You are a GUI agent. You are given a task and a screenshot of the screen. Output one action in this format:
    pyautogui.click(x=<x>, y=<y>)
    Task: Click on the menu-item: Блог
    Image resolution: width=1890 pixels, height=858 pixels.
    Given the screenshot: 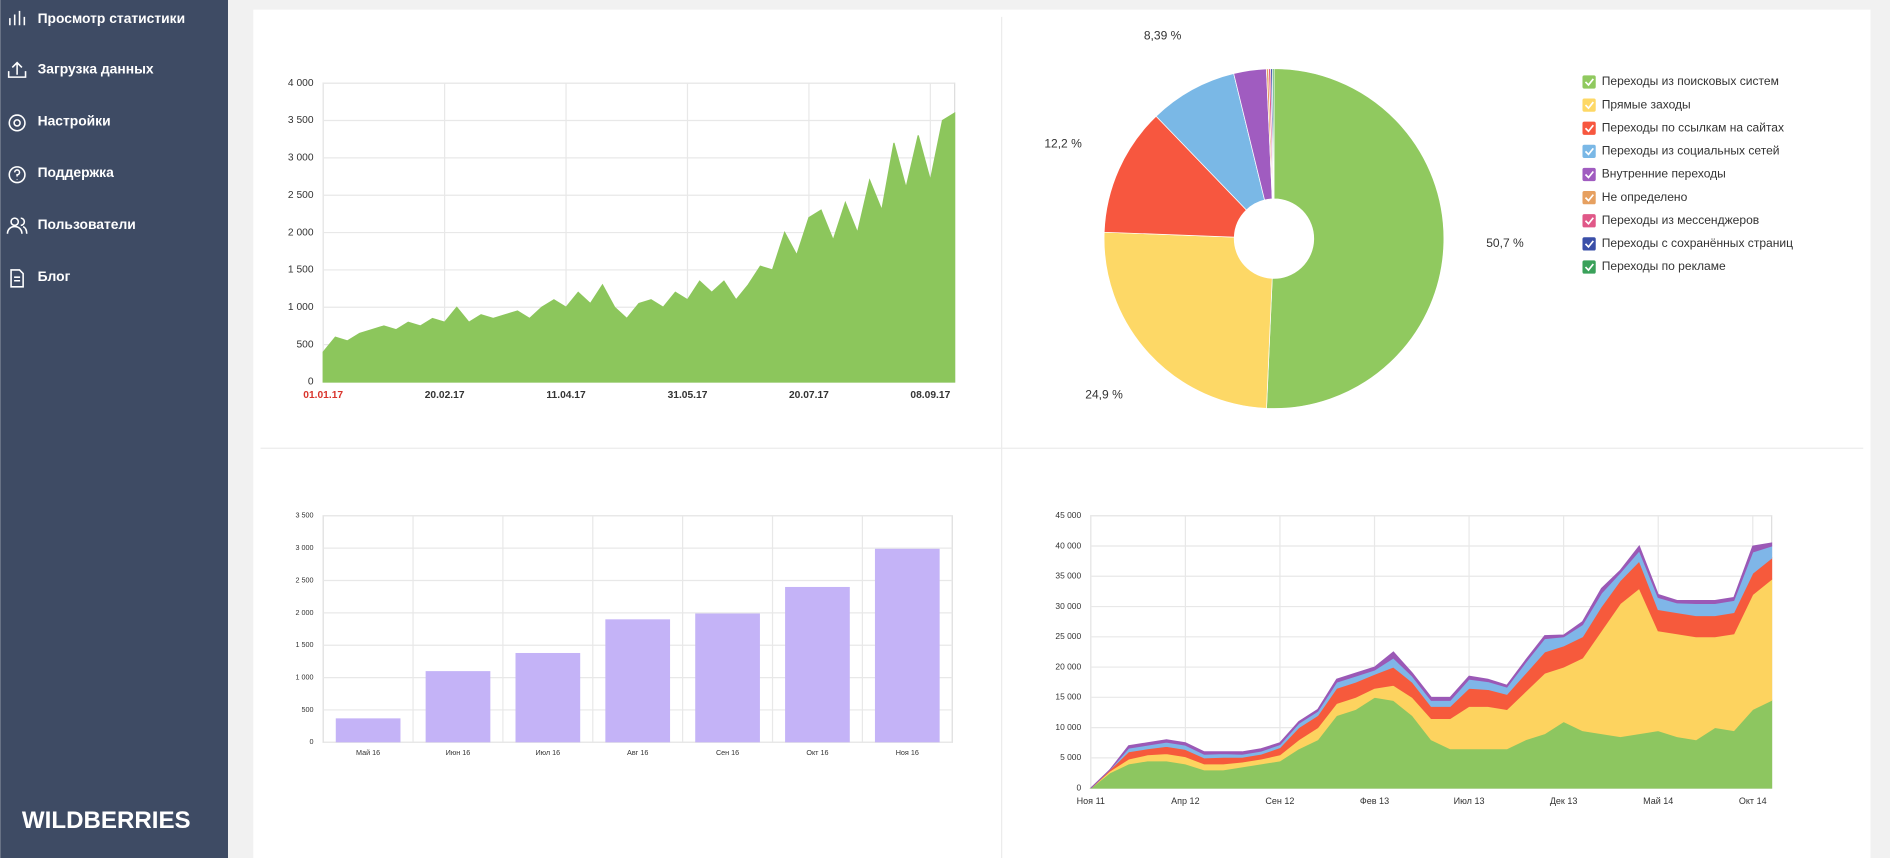 What is the action you would take?
    pyautogui.click(x=40, y=278)
    